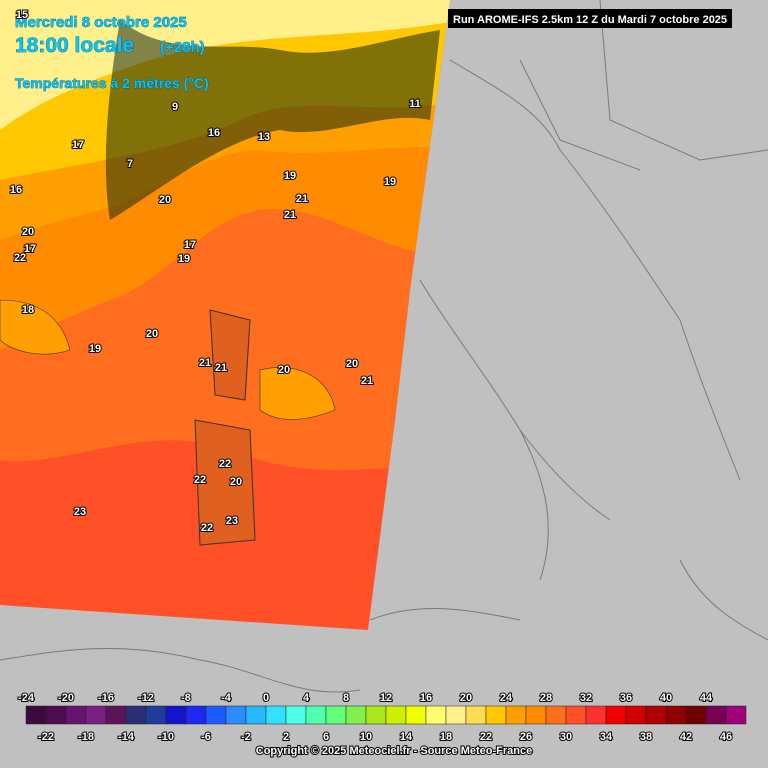 This screenshot has width=768, height=773. What do you see at coordinates (386, 698) in the screenshot?
I see `legend-tick-label: 12` at bounding box center [386, 698].